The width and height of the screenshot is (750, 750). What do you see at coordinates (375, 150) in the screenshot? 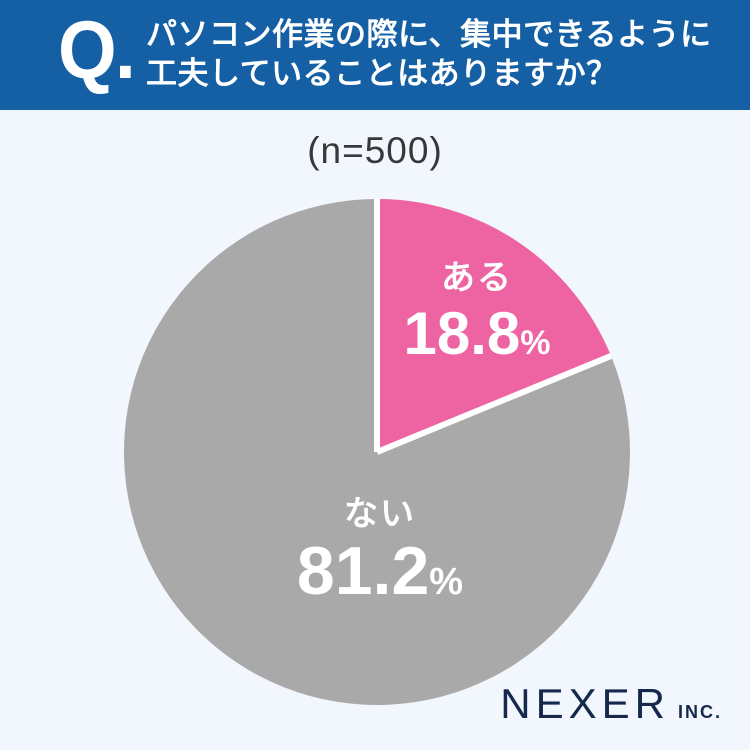
I see `sample-size-label: (n=500)` at bounding box center [375, 150].